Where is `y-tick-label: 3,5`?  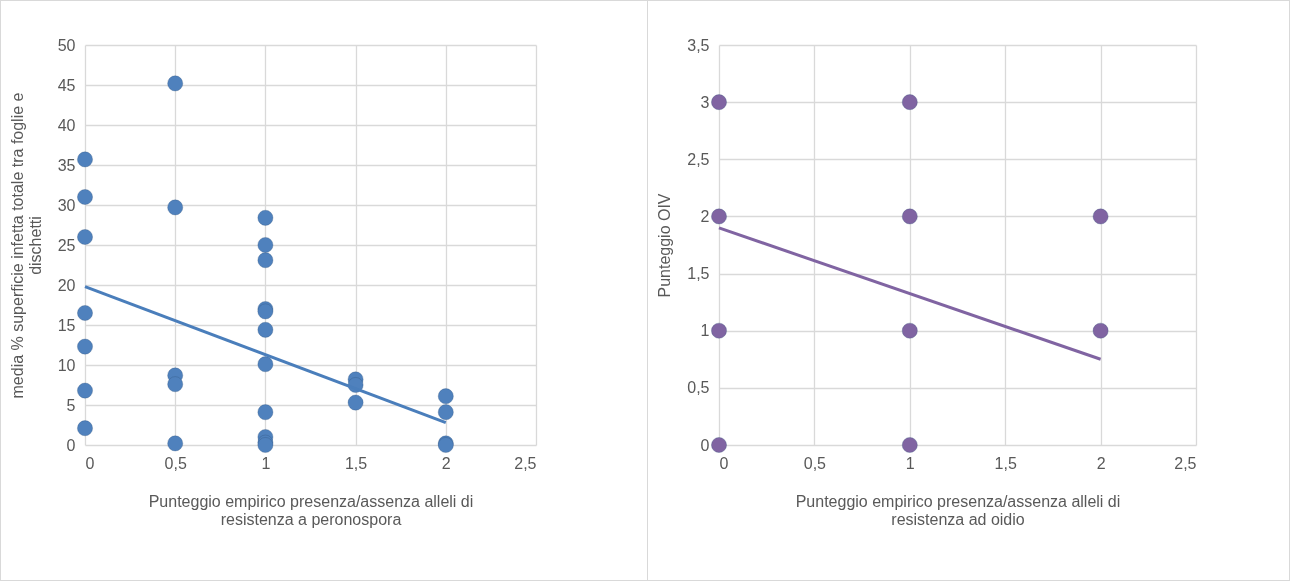
y-tick-label: 3,5 is located at coordinates (698, 45).